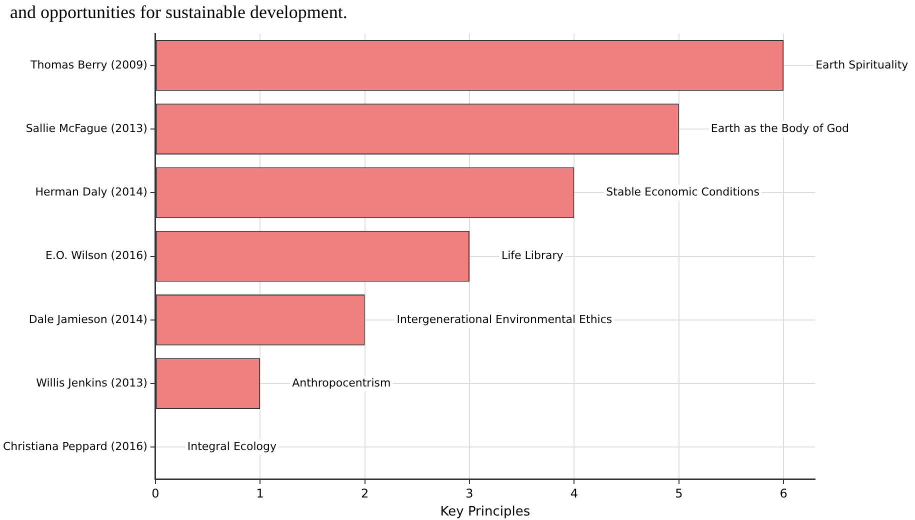  I want to click on x-tick-label: 2, so click(364, 493).